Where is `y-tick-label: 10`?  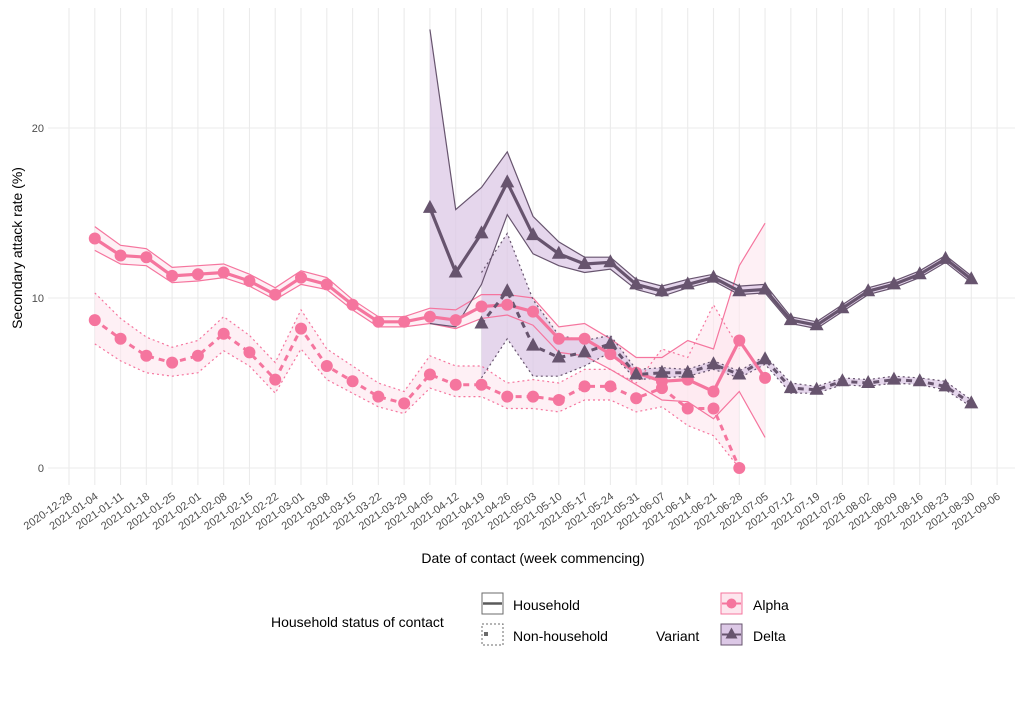 y-tick-label: 10 is located at coordinates (38, 299).